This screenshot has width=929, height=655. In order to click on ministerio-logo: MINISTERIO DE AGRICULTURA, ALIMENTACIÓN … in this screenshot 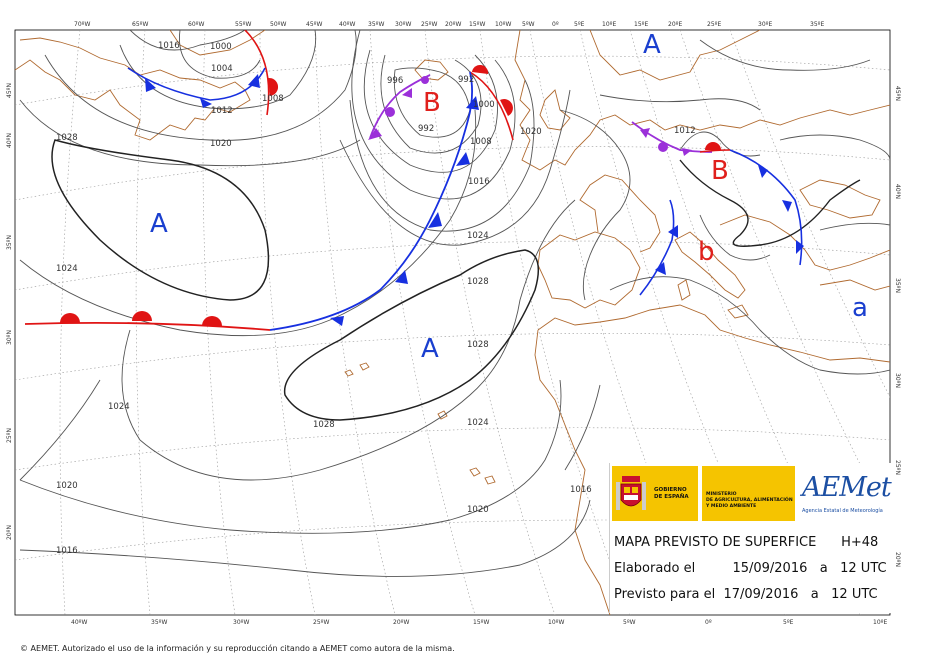, I will do `click(748, 493)`.